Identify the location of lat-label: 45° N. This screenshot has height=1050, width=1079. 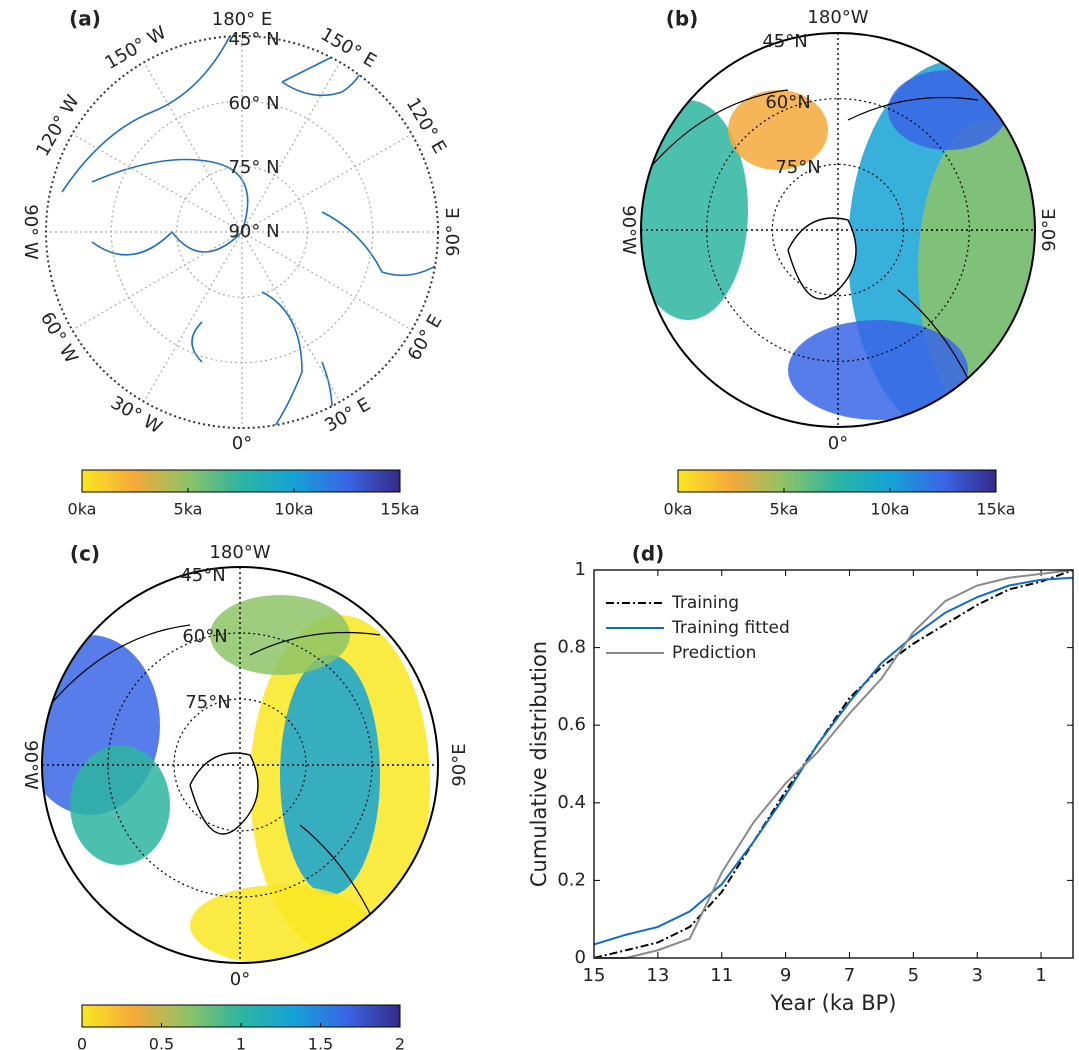
(253, 39).